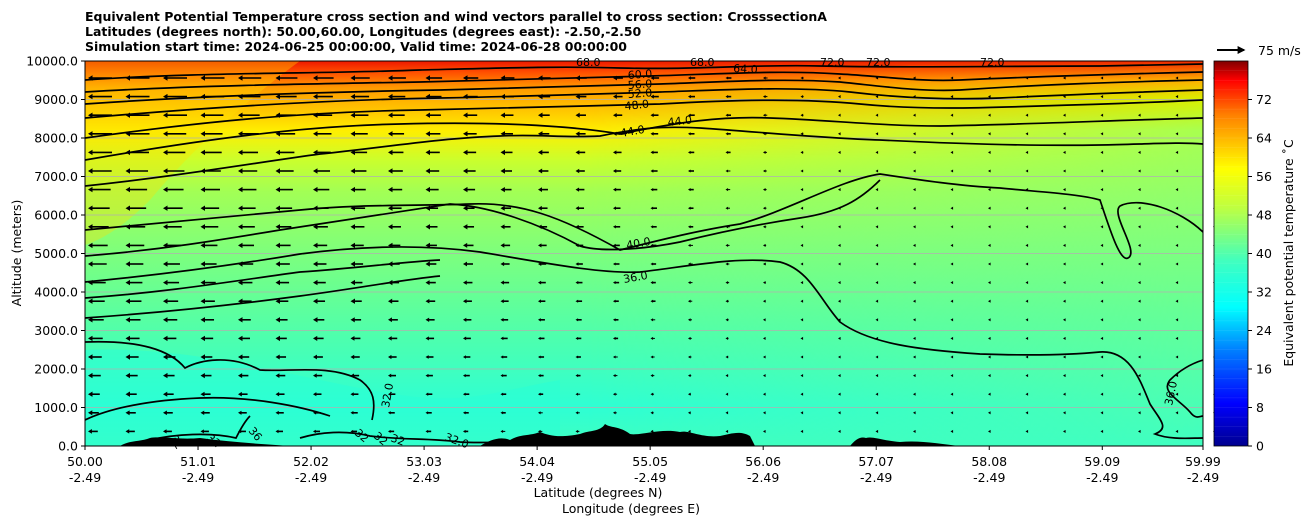 The height and width of the screenshot is (526, 1308). What do you see at coordinates (537, 461) in the screenshot?
I see `x-tick-label-lat: 54.04` at bounding box center [537, 461].